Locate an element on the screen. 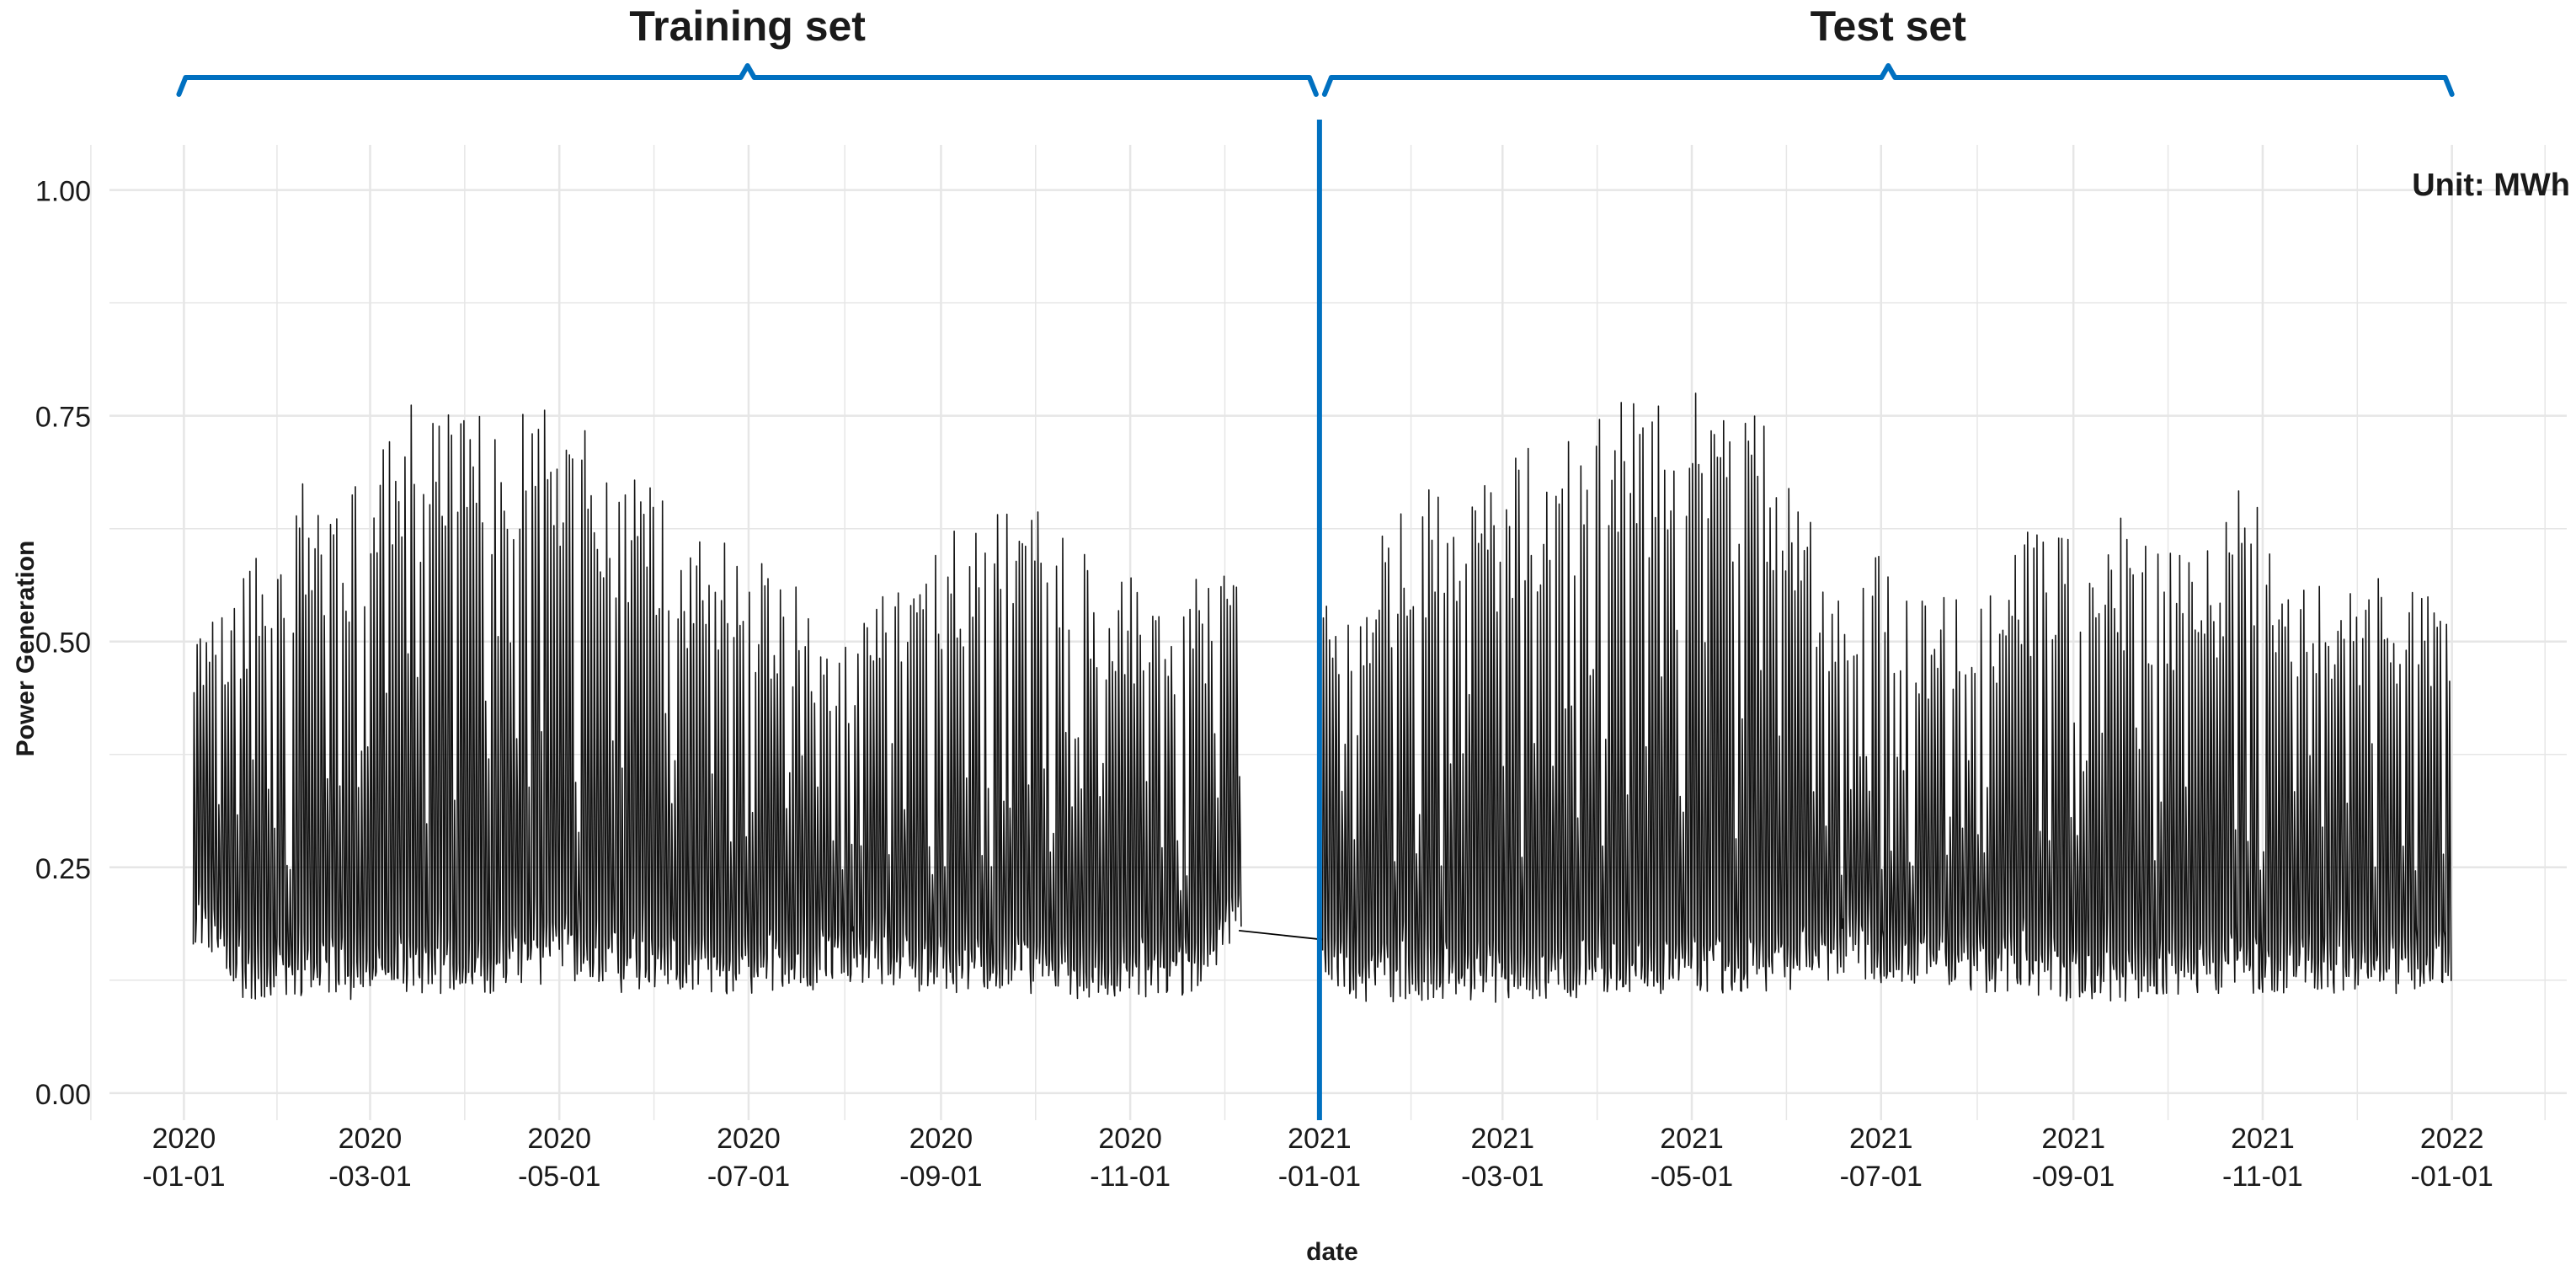 The width and height of the screenshot is (2576, 1276). x-axis-title: date is located at coordinates (1332, 1252).